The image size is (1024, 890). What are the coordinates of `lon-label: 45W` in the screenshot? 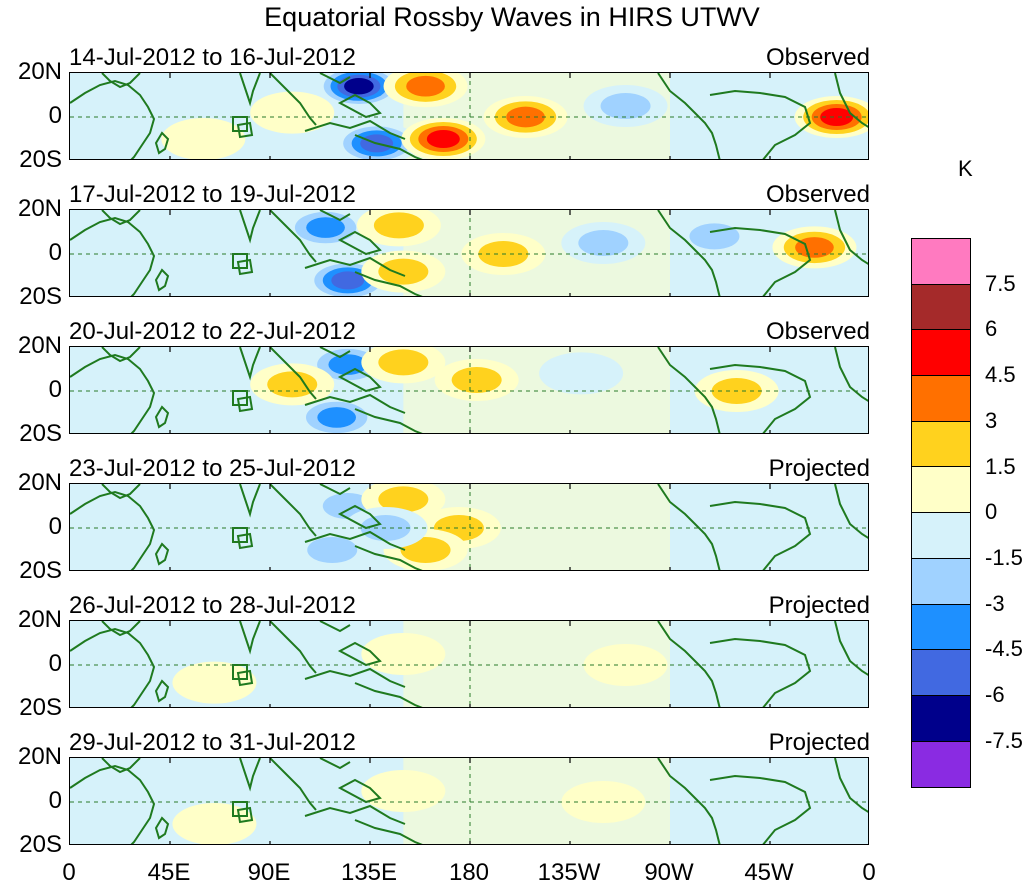 It's located at (769, 872).